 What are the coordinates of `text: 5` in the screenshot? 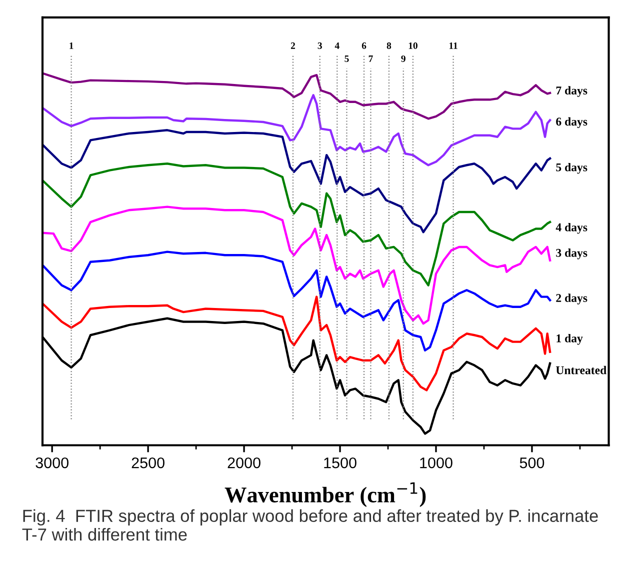 It's located at (346, 59).